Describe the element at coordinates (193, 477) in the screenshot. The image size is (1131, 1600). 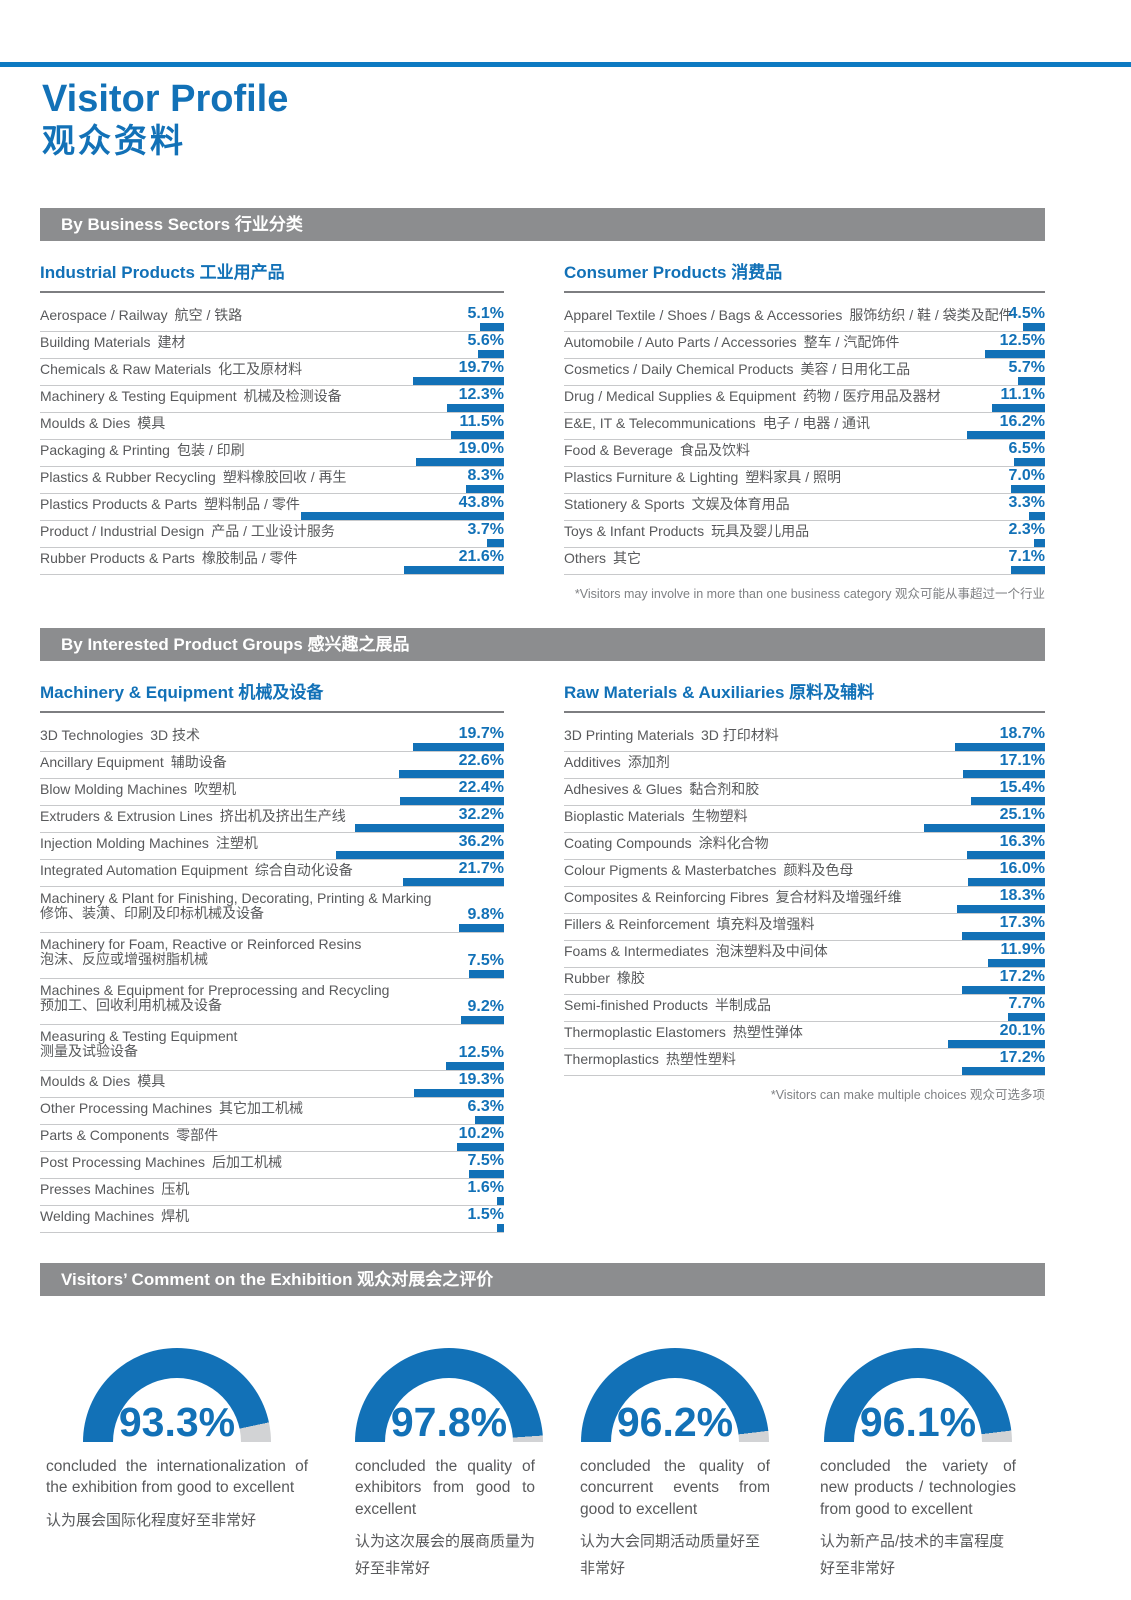
I see `row-label: Plastics & Rubber Recycling 塑料橡胶回收 / 再生` at that location.